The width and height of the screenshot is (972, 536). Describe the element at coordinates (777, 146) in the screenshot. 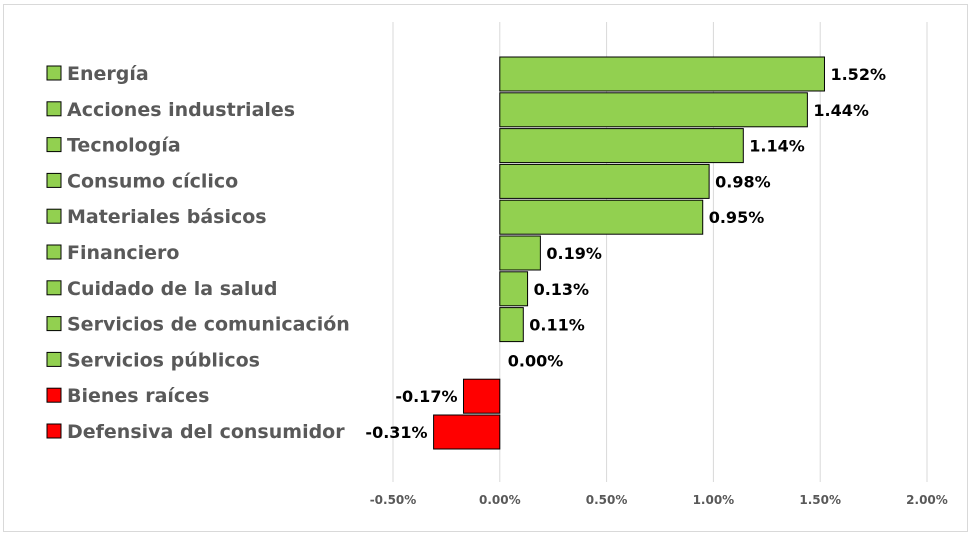

I see `data-label: 1.14%` at that location.